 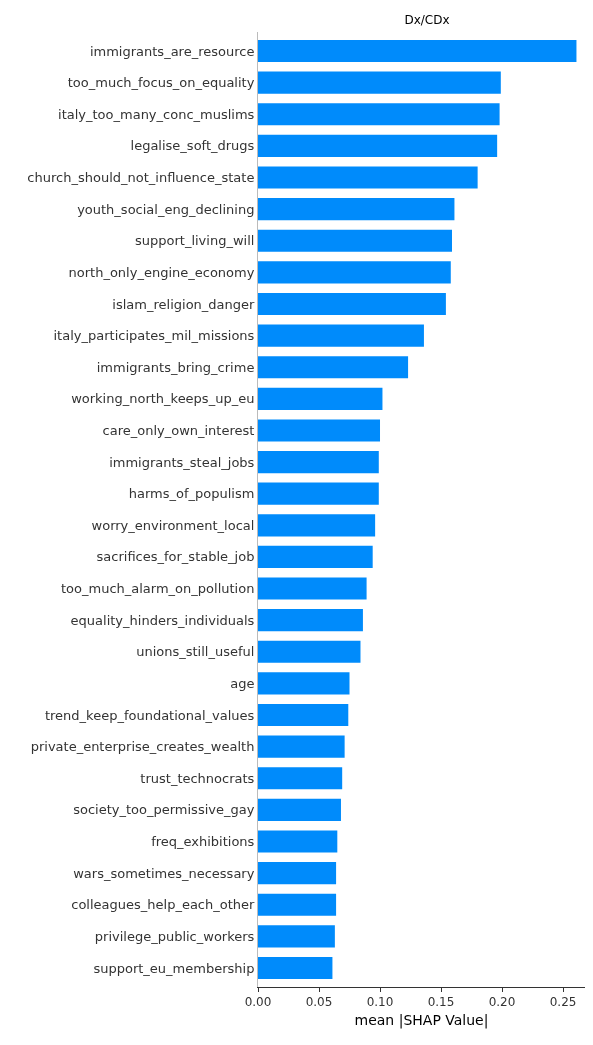 I want to click on y-tick-label: equality_hinders_individuals, so click(x=162, y=620).